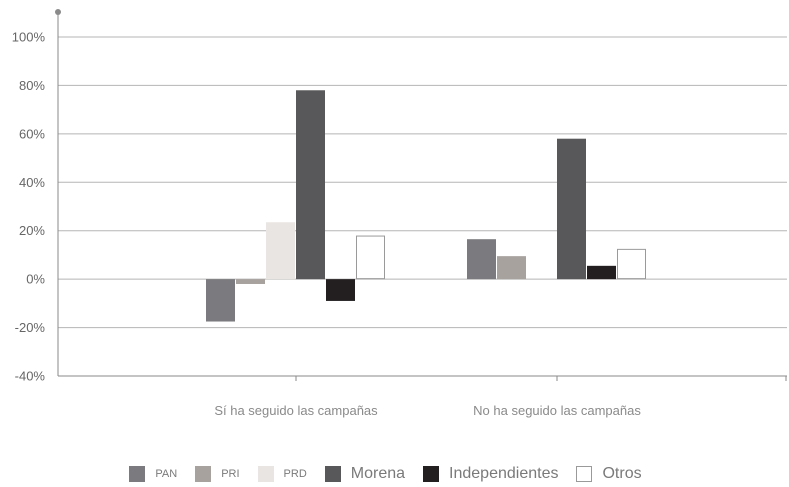 This screenshot has width=789, height=487. I want to click on legend-label: Morena, so click(378, 473).